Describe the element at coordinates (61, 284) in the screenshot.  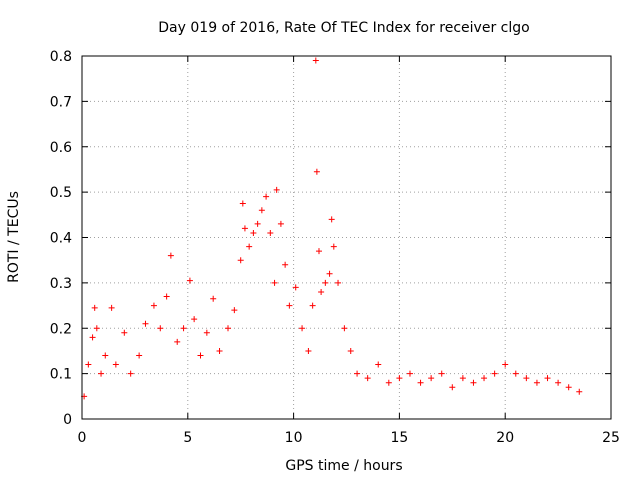
I see `y-tick-label: 0.3` at that location.